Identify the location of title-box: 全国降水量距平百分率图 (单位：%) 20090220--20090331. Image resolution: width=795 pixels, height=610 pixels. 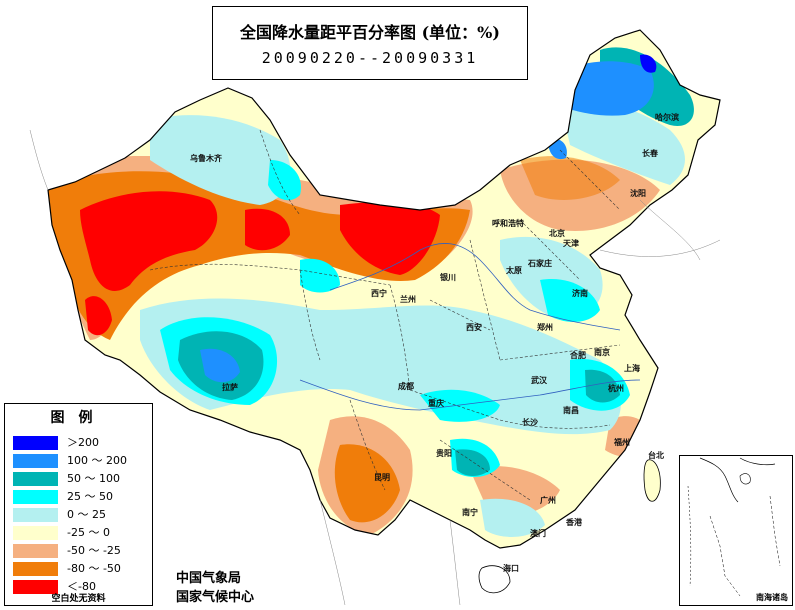
(370, 43).